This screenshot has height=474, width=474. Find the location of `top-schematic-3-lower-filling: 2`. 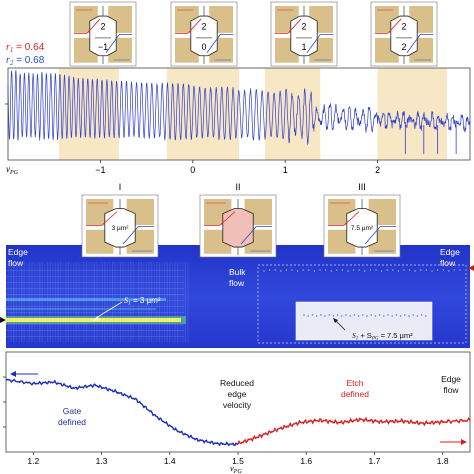

top-schematic-3-lower-filling: 2 is located at coordinates (403, 47).